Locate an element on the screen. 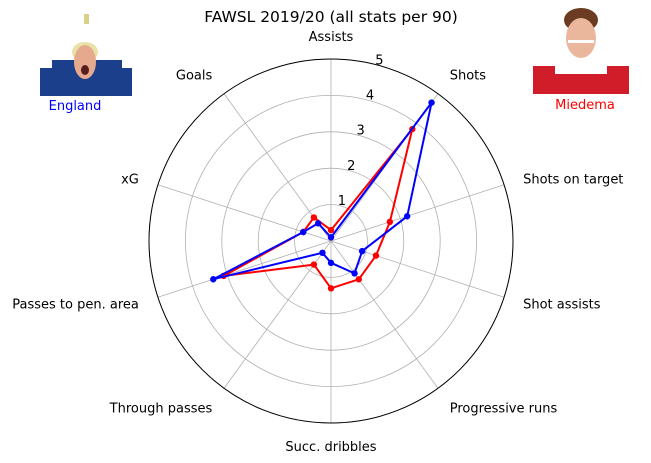  radial-tick-label: 4 is located at coordinates (370, 95).